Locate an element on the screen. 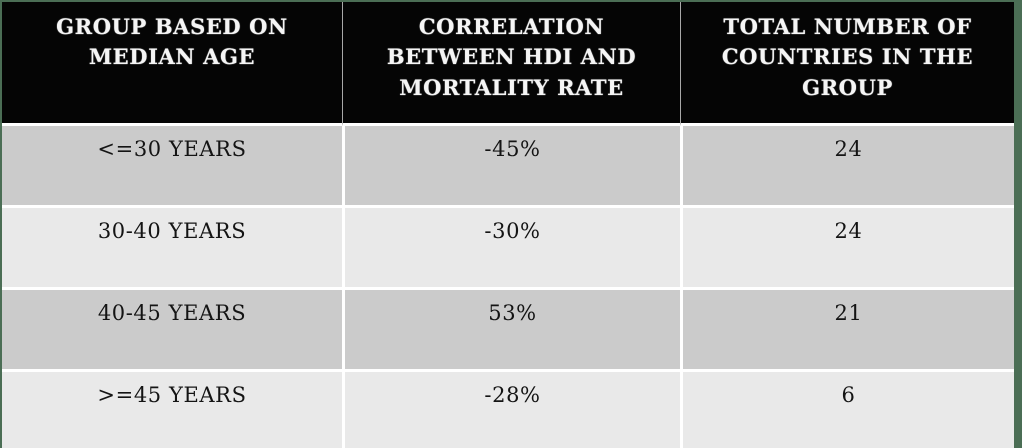  group-cell: 30-40 YEARS is located at coordinates (172, 249).